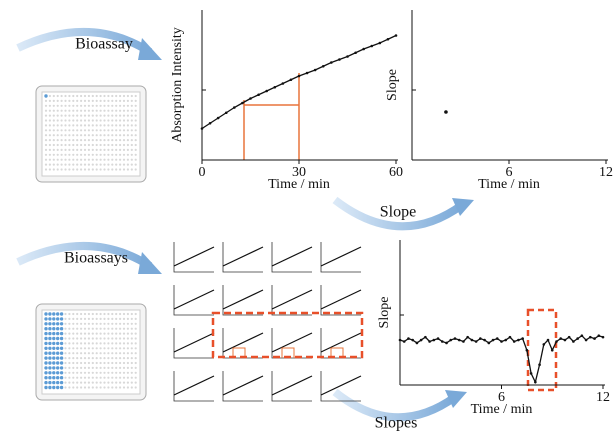 Image resolution: width=614 pixels, height=436 pixels. Describe the element at coordinates (606, 172) in the screenshot. I see `x-tick-label: 12` at that location.